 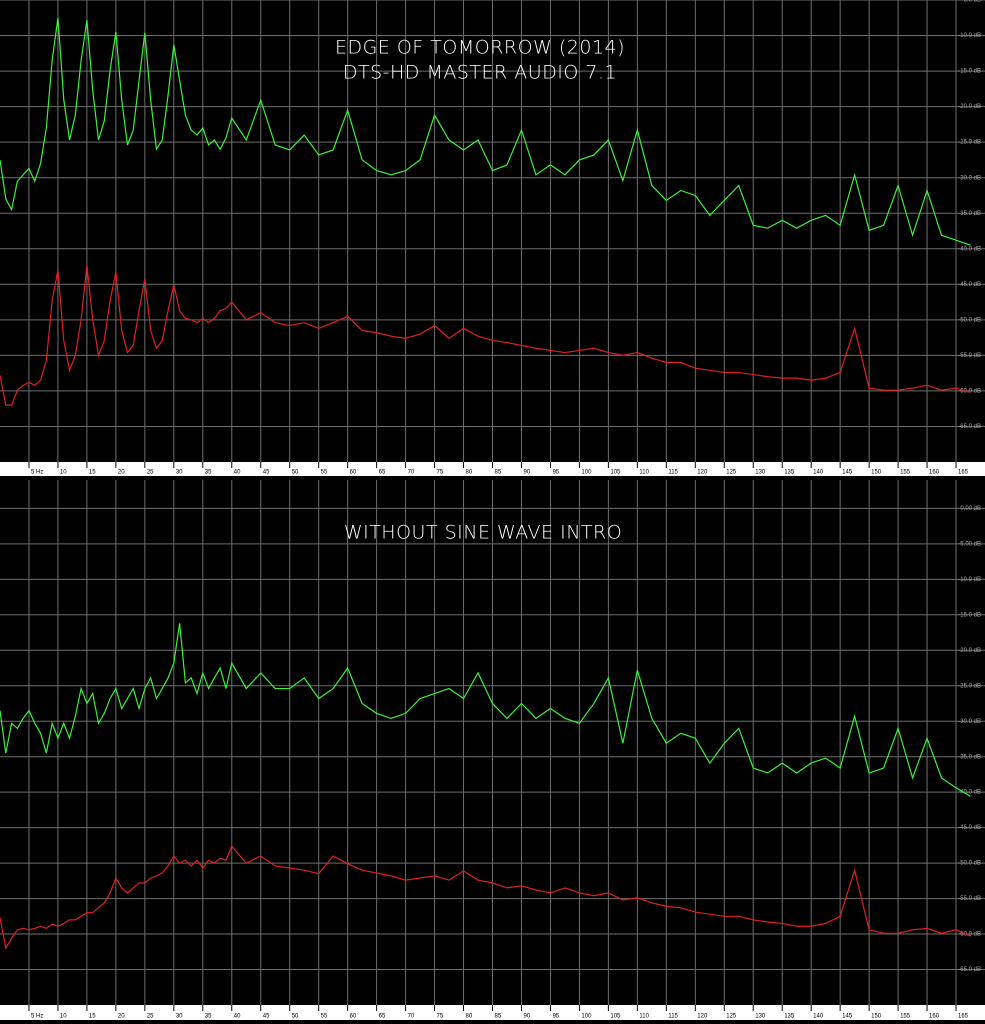 What do you see at coordinates (969, 544) in the screenshot?
I see `y-tick-label: -5.00 dB` at bounding box center [969, 544].